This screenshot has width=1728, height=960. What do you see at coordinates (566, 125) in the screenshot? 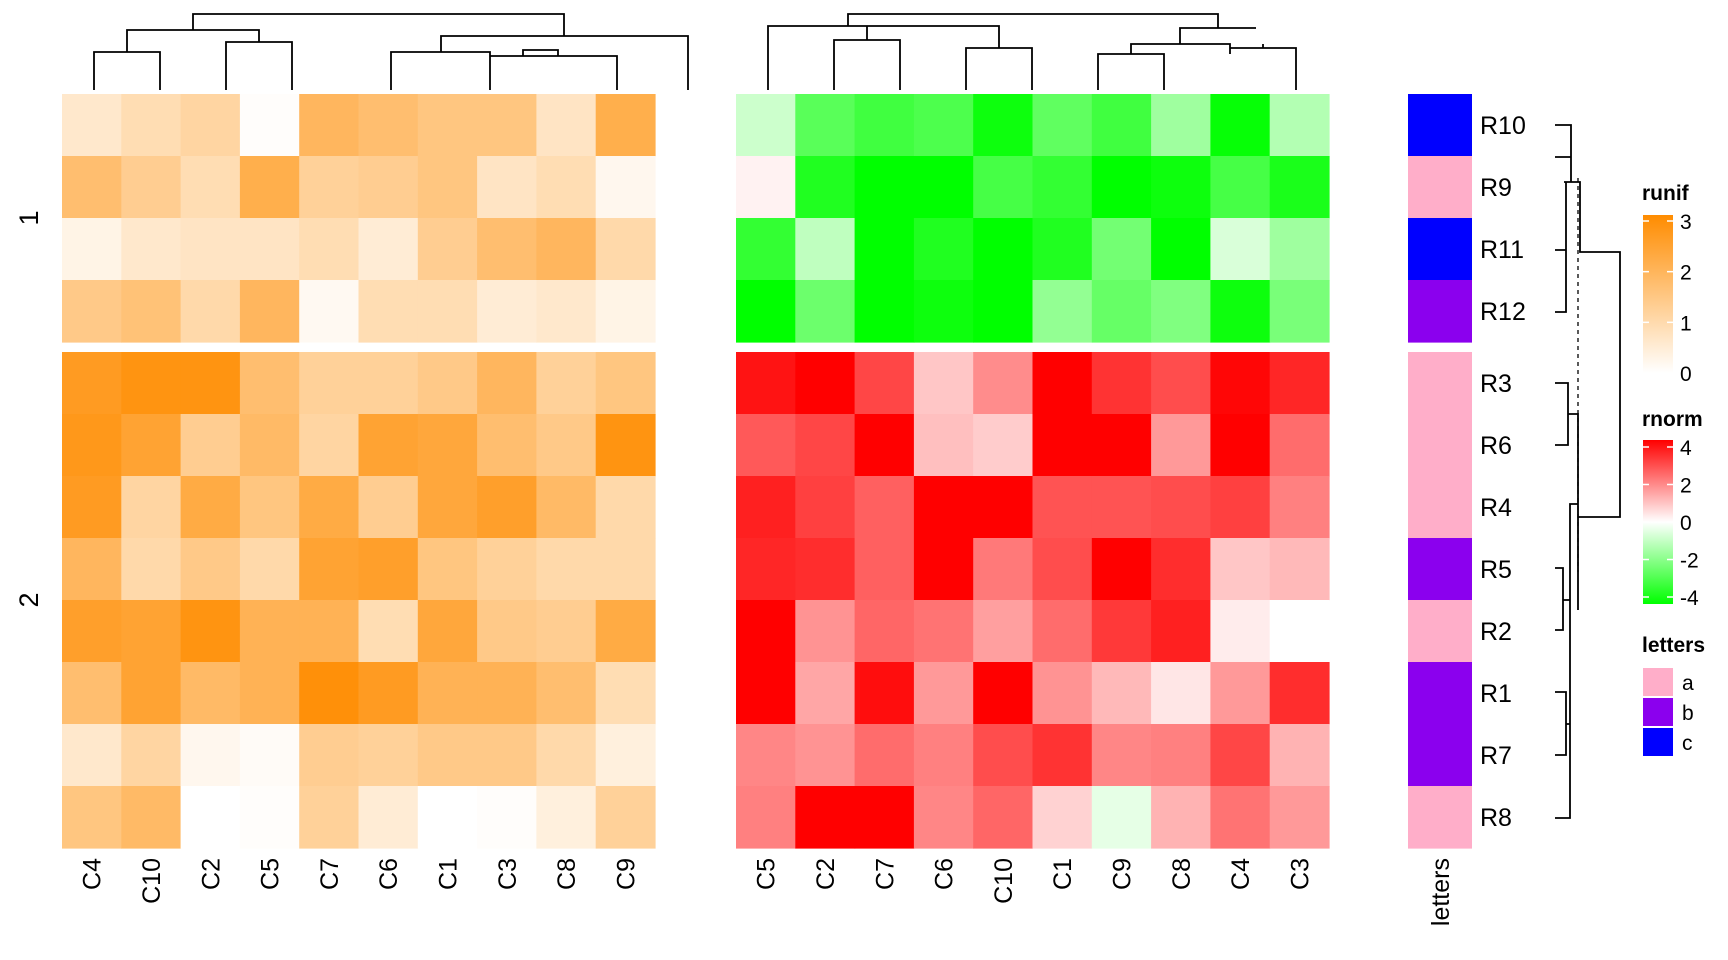
I see `heatmap-cell-runif-R10-C8` at bounding box center [566, 125].